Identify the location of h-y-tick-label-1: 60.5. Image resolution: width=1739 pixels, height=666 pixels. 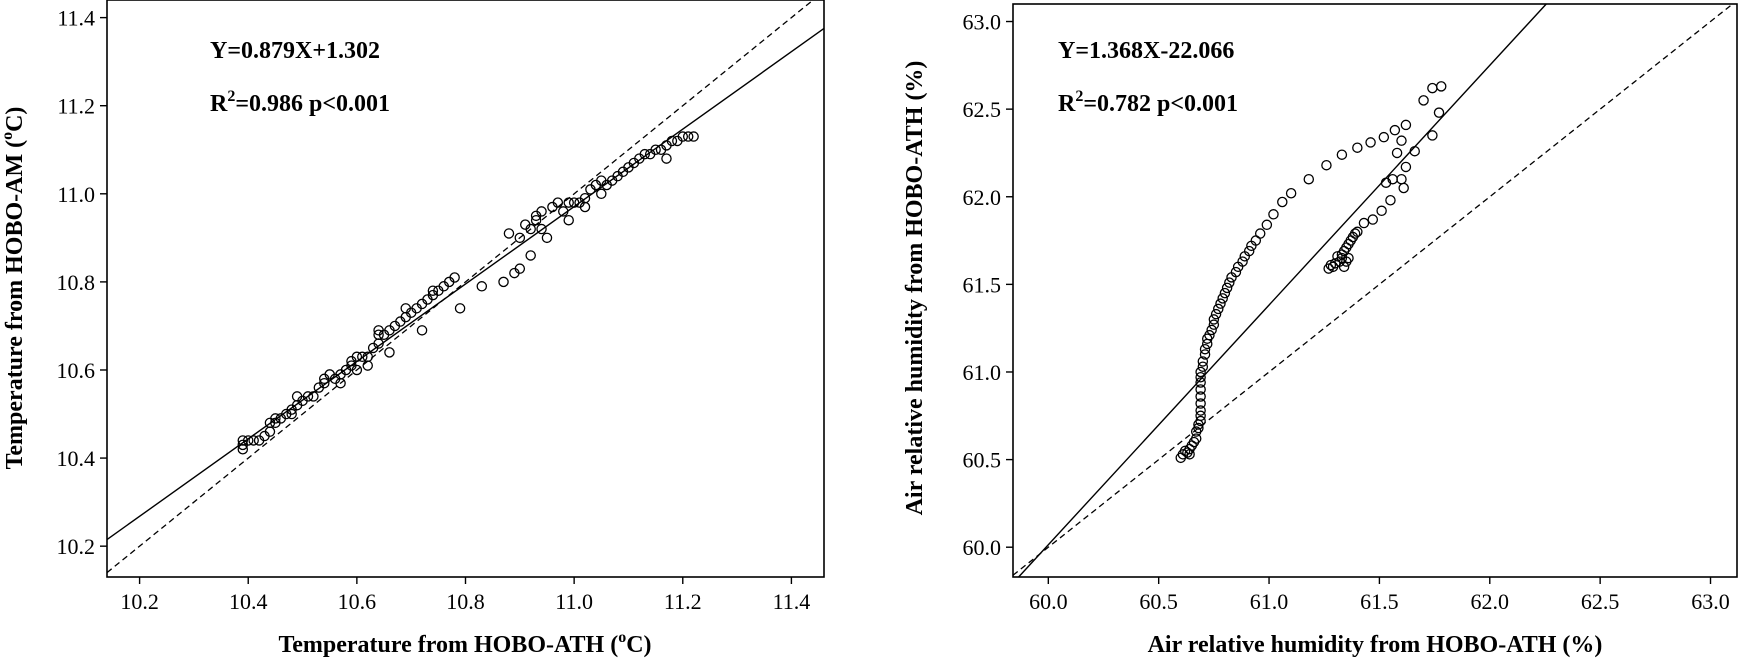
(982, 460).